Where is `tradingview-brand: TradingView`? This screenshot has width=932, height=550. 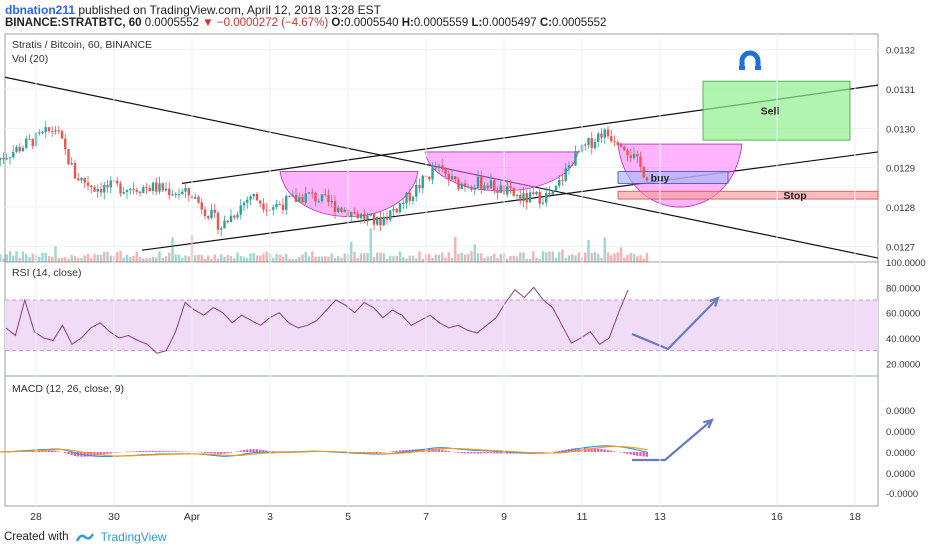 tradingview-brand: TradingView is located at coordinates (133, 537).